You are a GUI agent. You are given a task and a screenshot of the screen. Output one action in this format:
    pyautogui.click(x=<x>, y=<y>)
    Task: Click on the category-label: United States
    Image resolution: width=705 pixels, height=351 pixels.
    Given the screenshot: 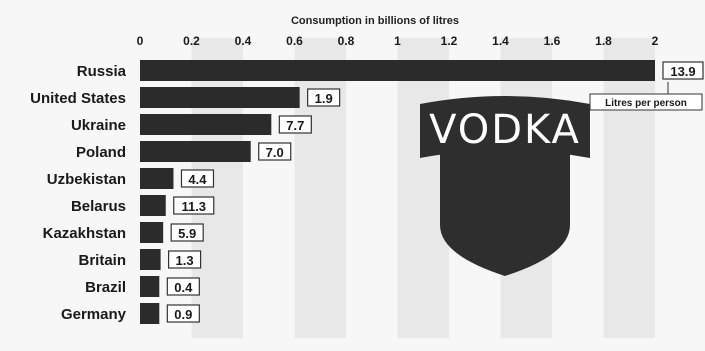 What is the action you would take?
    pyautogui.click(x=78, y=98)
    